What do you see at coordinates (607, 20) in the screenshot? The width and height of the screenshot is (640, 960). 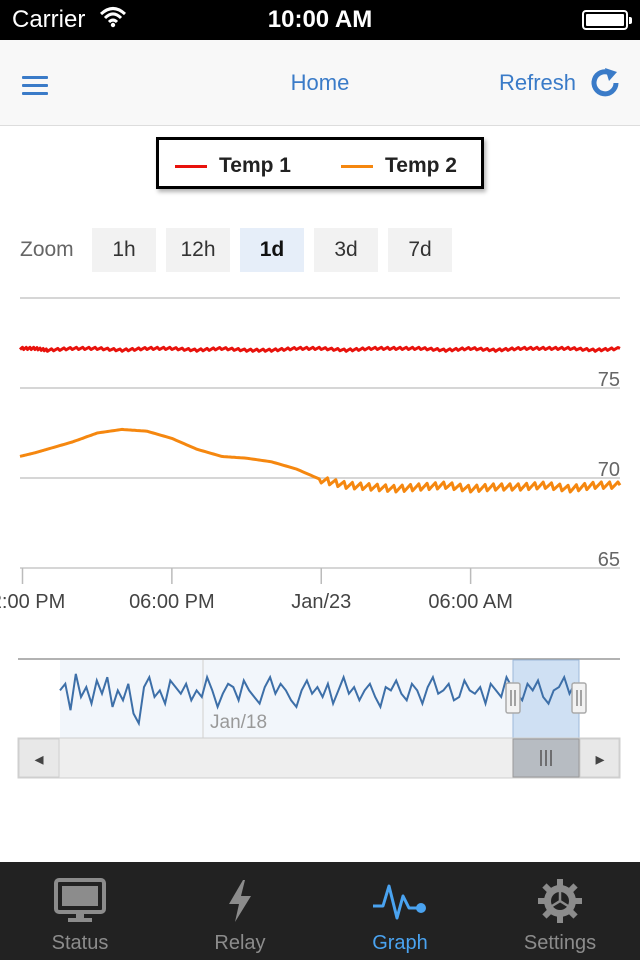 I see `battery-icon` at bounding box center [607, 20].